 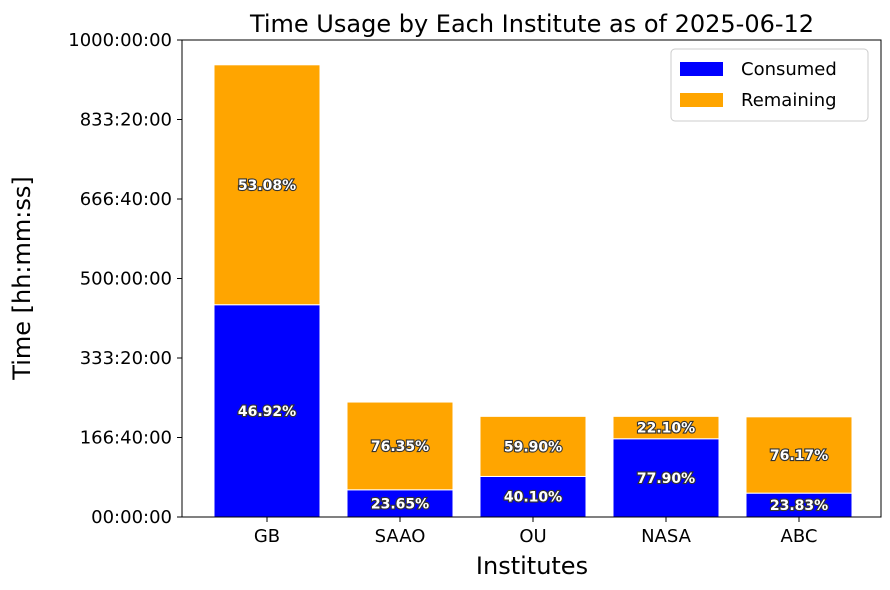 I want to click on x-tick-label-saao: SAAO, so click(x=400, y=536).